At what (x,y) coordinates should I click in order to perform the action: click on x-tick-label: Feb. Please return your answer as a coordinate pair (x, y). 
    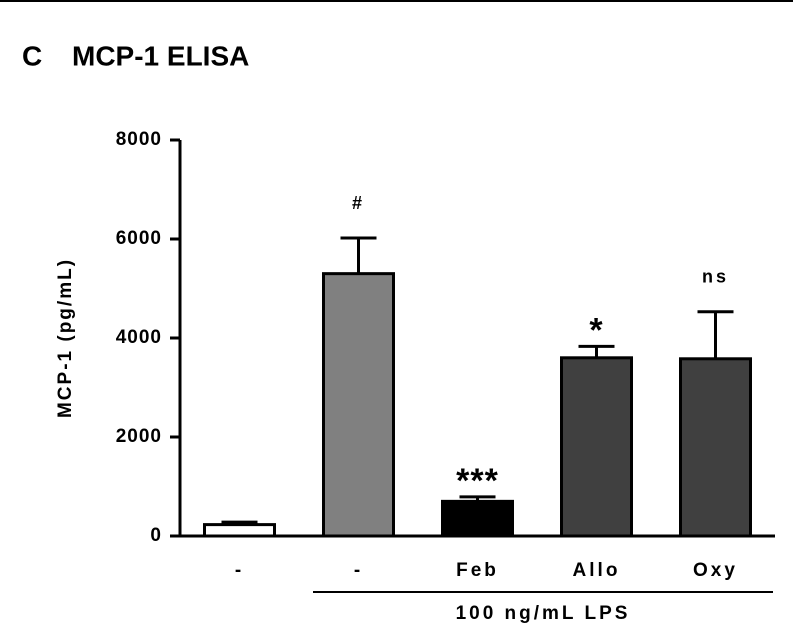
    Looking at the image, I should click on (477, 570).